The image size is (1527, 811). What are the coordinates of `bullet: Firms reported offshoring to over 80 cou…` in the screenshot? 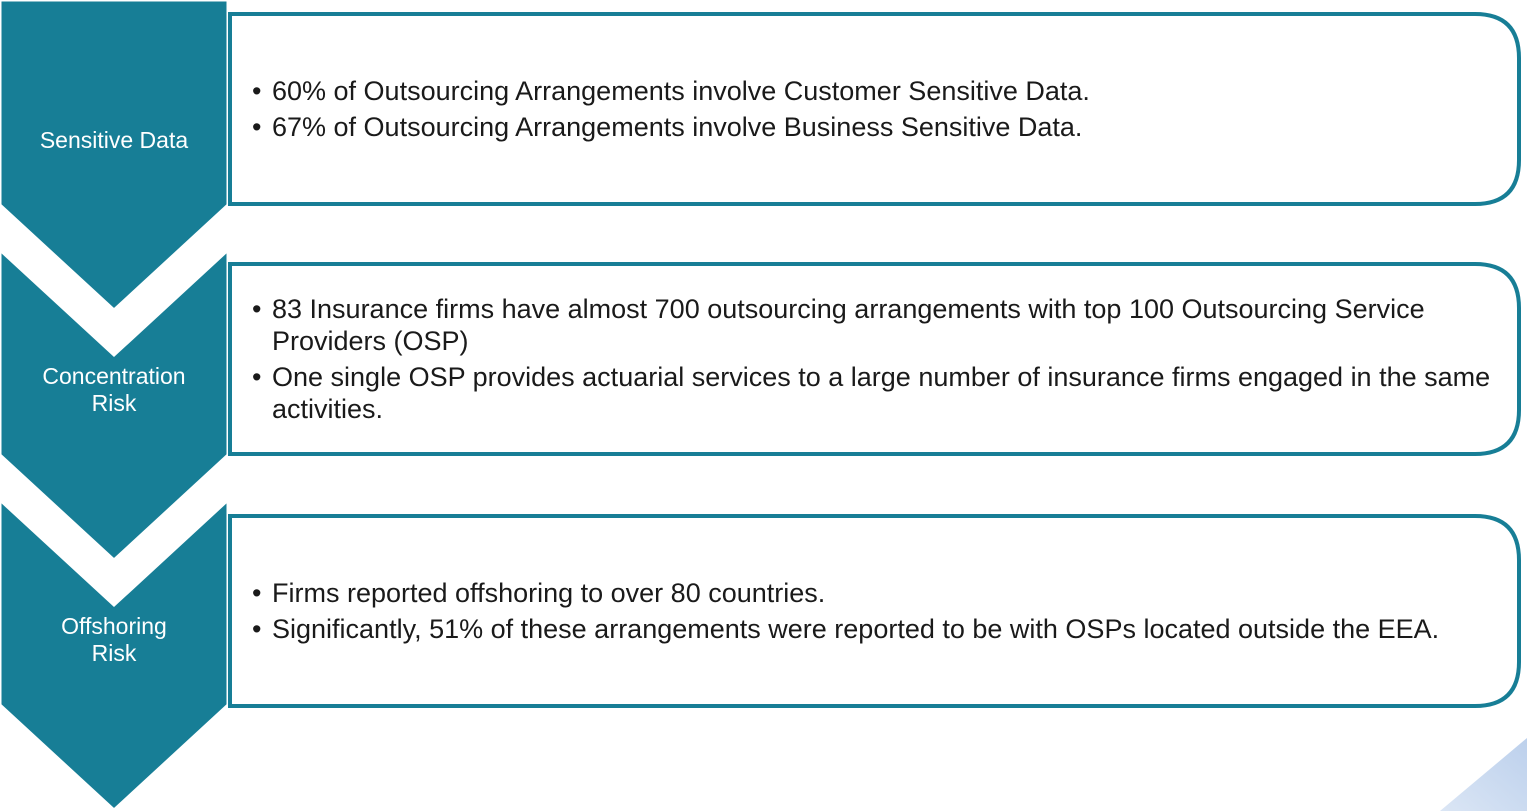 It's located at (877, 593).